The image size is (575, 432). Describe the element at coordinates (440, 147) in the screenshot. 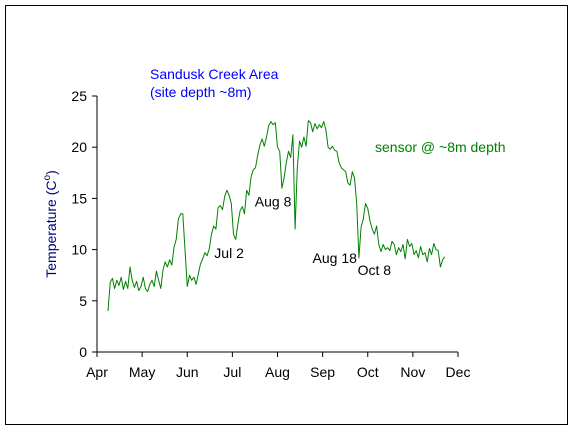

I see `series-label: sensor @ ~8m depth` at that location.